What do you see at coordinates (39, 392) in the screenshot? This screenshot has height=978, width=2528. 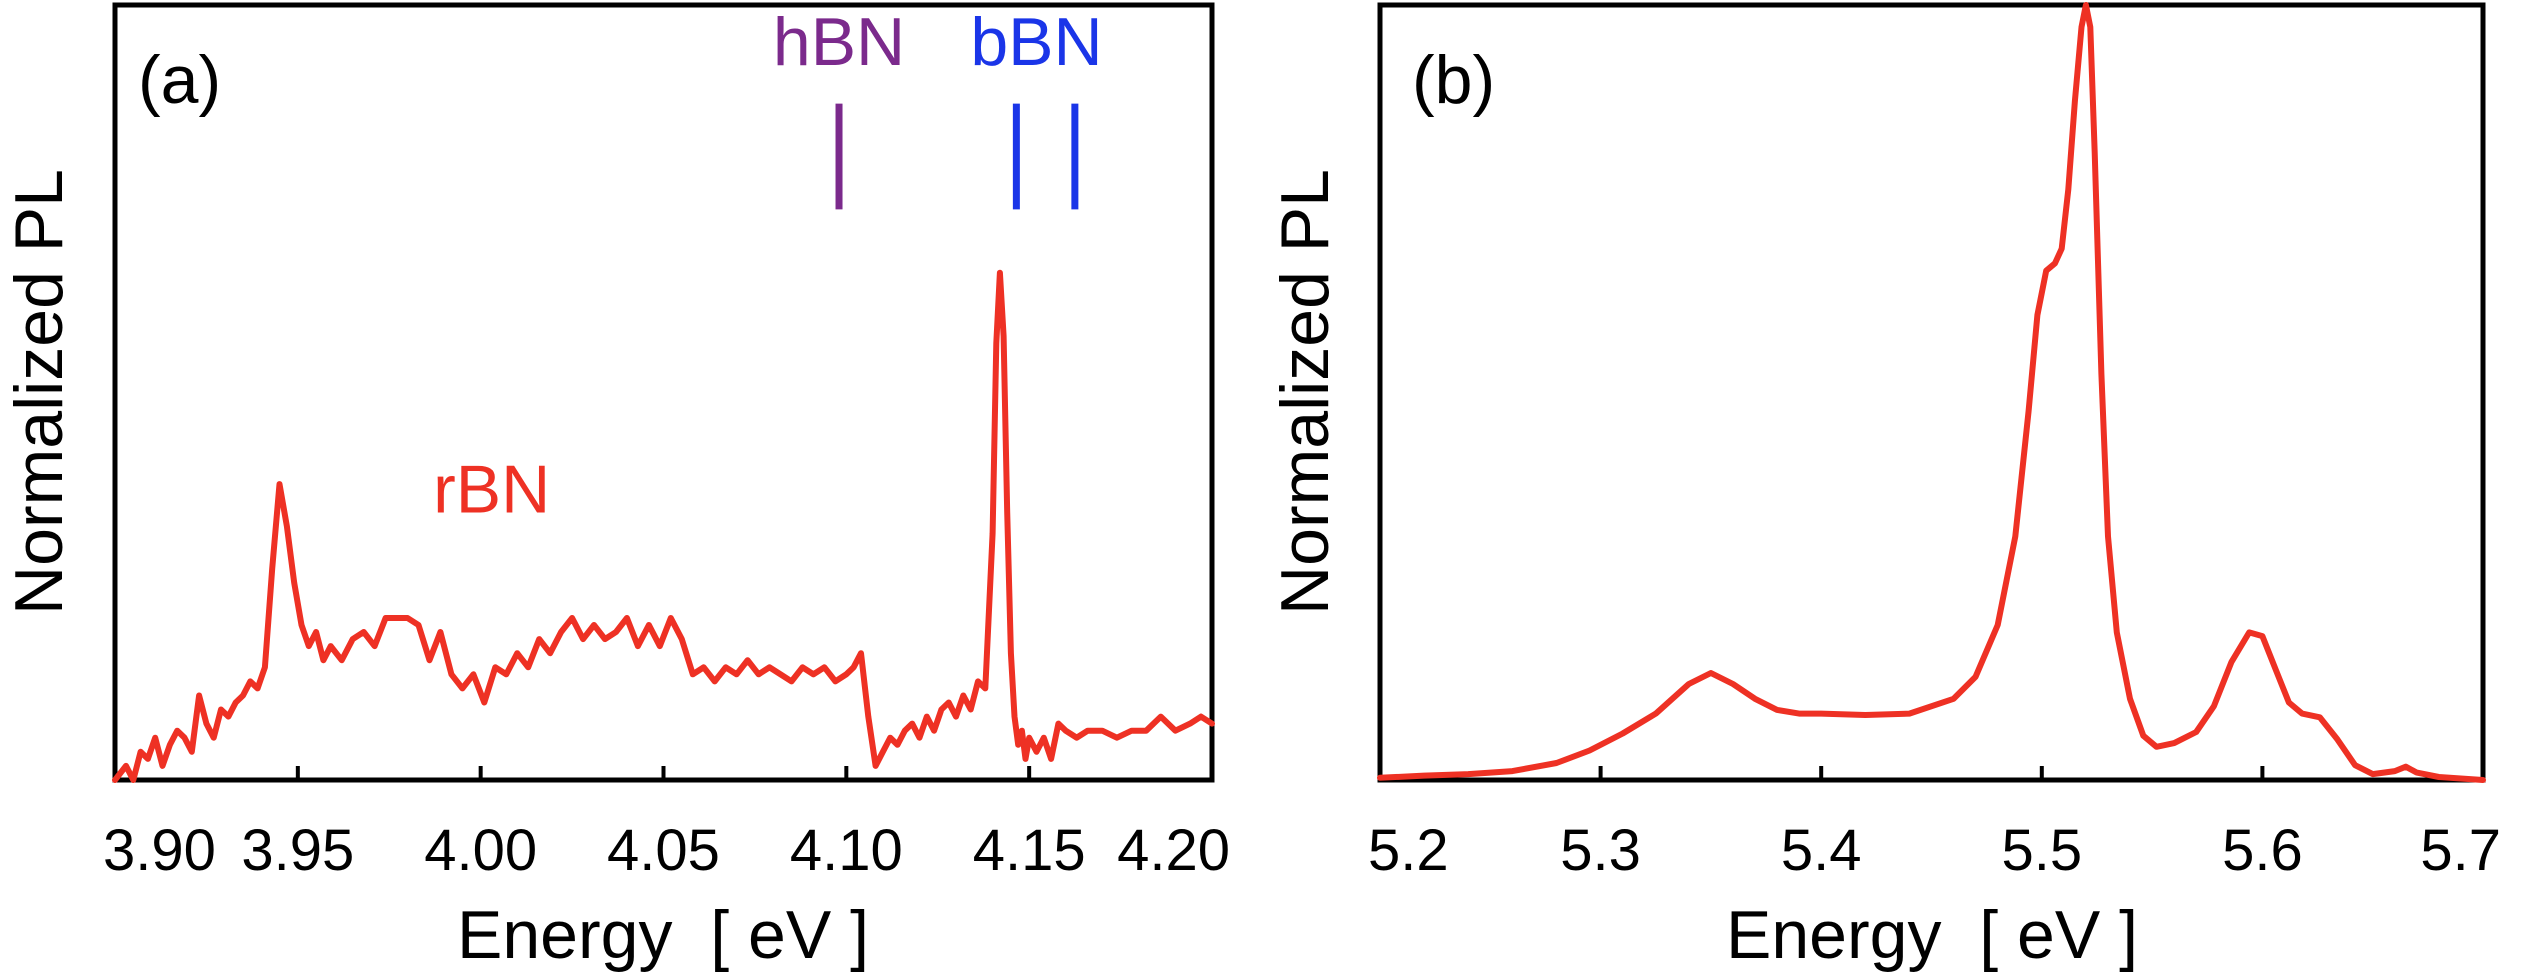 I see `panel-a-y-axis-label: Normalized PL` at bounding box center [39, 392].